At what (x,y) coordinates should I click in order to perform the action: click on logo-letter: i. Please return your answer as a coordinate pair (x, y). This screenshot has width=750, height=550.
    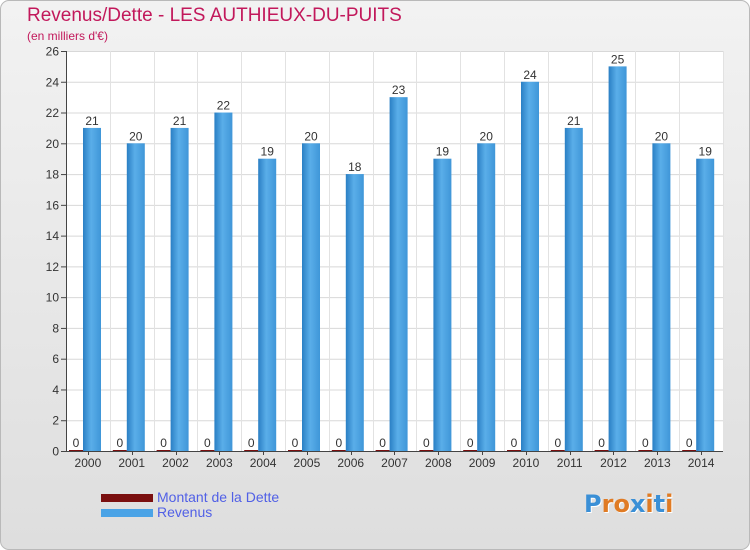
    Looking at the image, I should click on (669, 504).